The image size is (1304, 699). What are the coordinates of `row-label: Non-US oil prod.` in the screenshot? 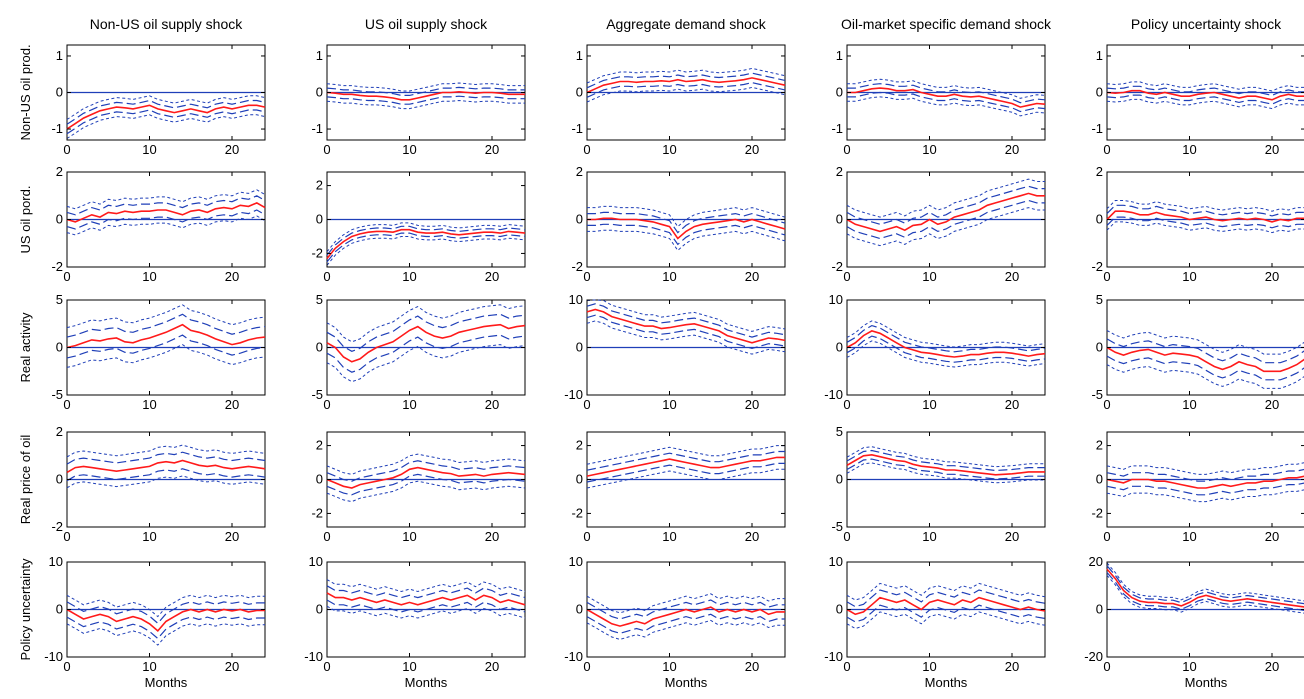 It's located at (25, 92).